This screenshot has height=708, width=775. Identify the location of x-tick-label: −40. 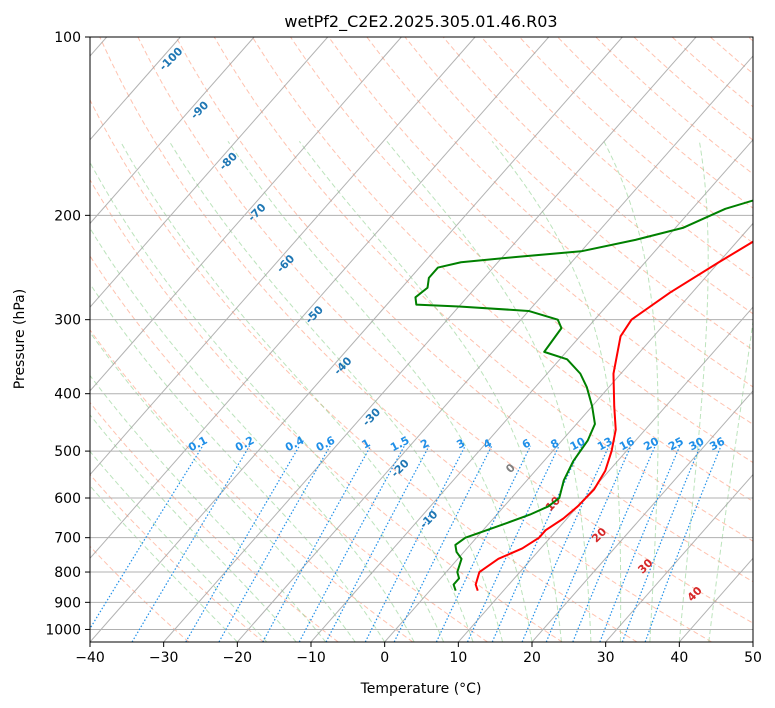
(90, 658).